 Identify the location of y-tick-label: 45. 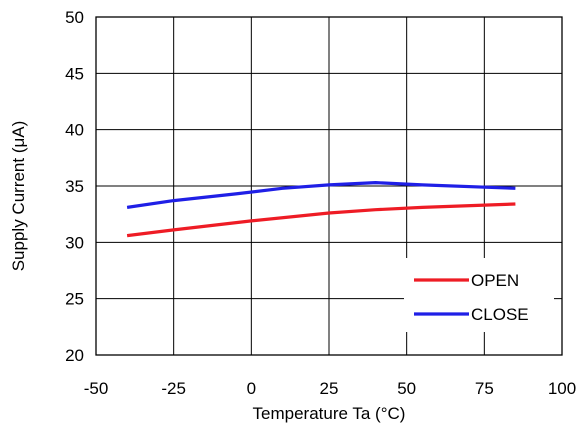
(74, 73).